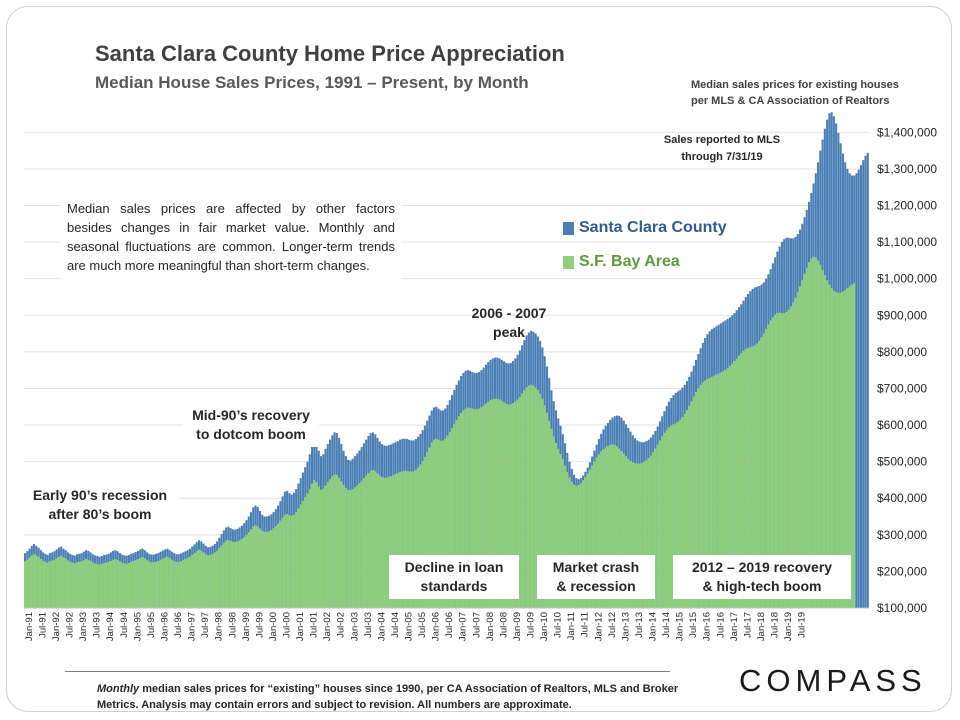 The height and width of the screenshot is (720, 960). I want to click on x-tick-label: Jul-01, so click(314, 625).